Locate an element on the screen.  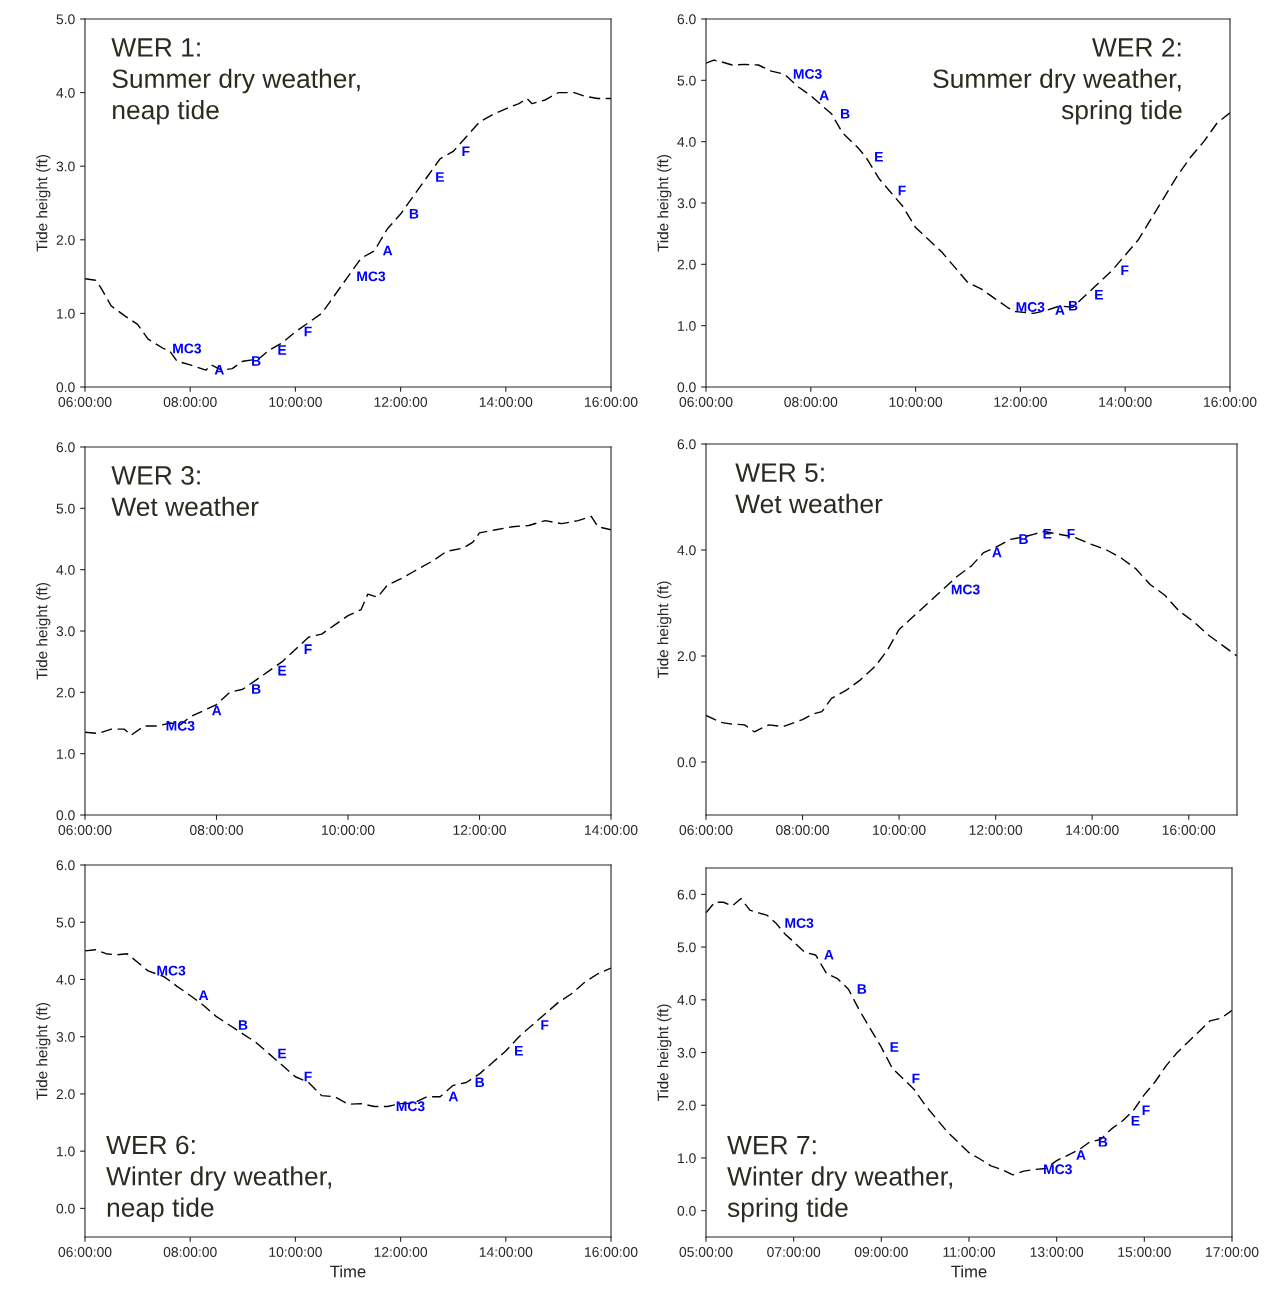
text: WER 2: Summer dry weather, spring tide is located at coordinates (1057, 81).